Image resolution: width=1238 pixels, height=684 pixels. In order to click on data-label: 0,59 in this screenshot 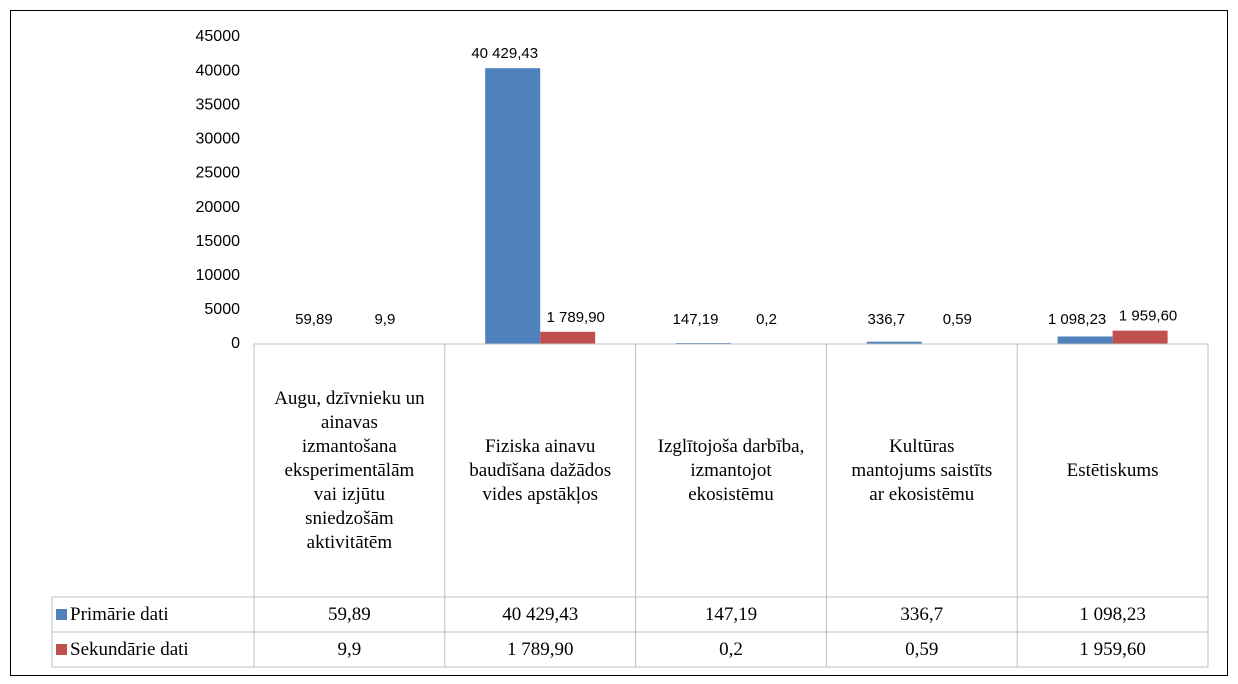, I will do `click(957, 319)`.